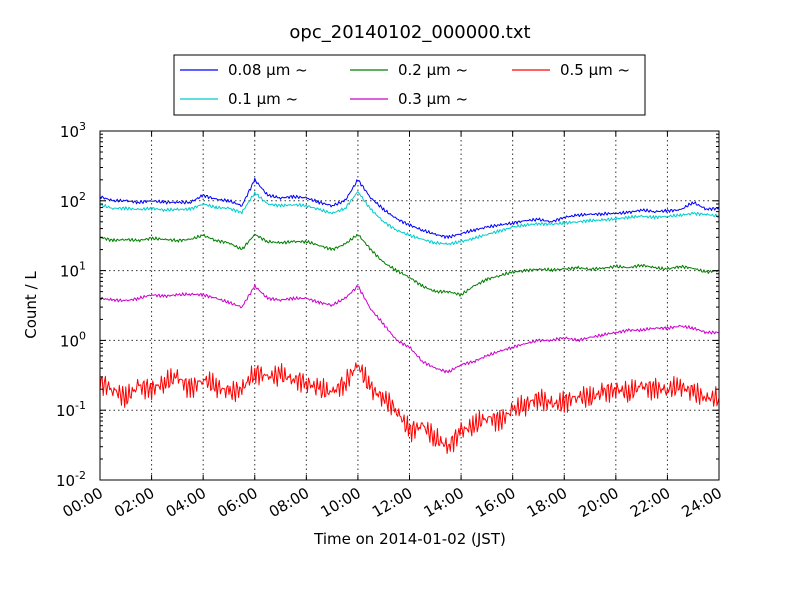 Image resolution: width=800 pixels, height=604 pixels. Describe the element at coordinates (409, 539) in the screenshot. I see `x-axis-label: Time on 2014-01-02 (JST)` at that location.